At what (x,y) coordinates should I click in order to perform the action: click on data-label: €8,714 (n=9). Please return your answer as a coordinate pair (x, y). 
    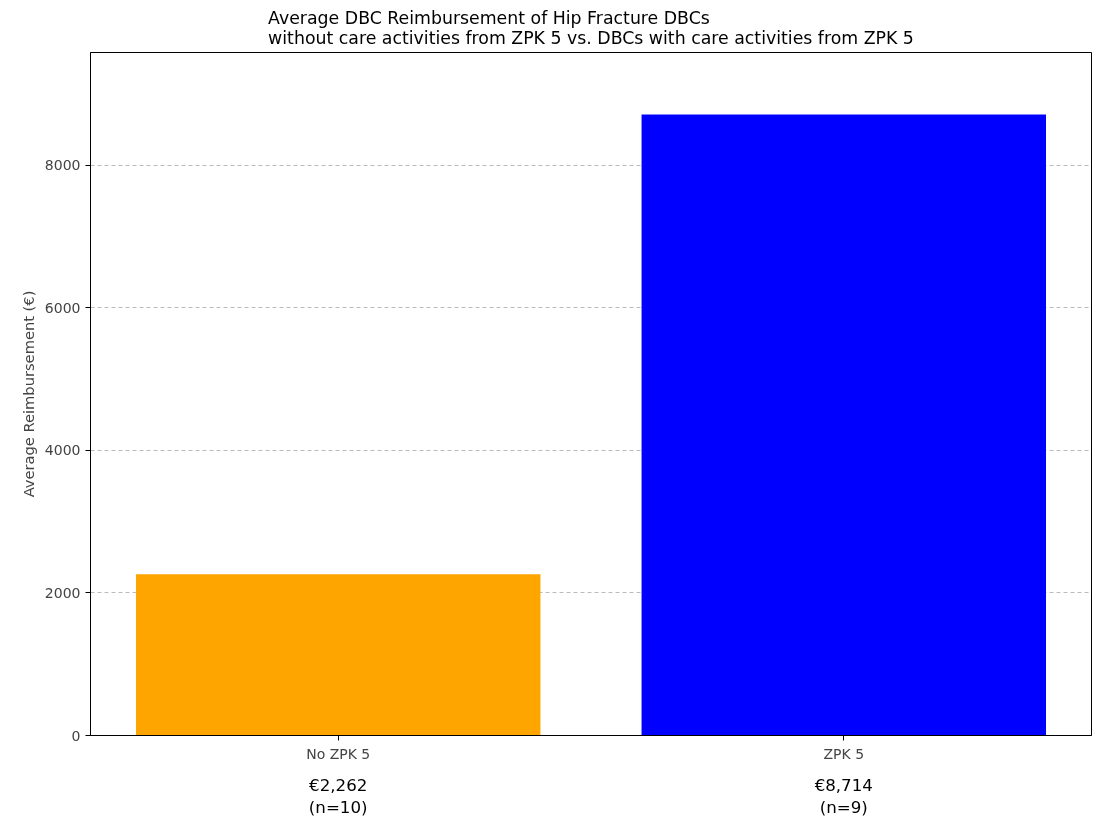
    Looking at the image, I should click on (843, 796).